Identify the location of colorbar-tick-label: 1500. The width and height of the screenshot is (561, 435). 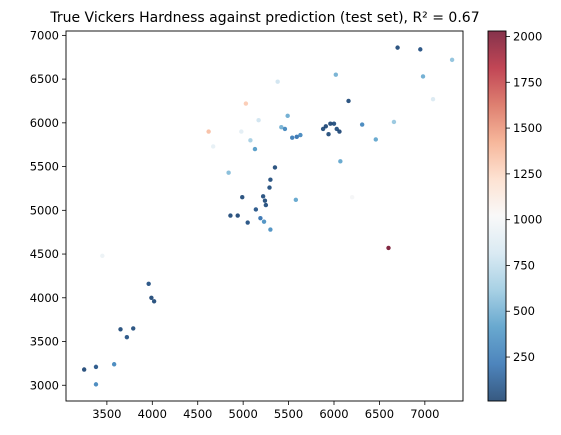
(527, 128).